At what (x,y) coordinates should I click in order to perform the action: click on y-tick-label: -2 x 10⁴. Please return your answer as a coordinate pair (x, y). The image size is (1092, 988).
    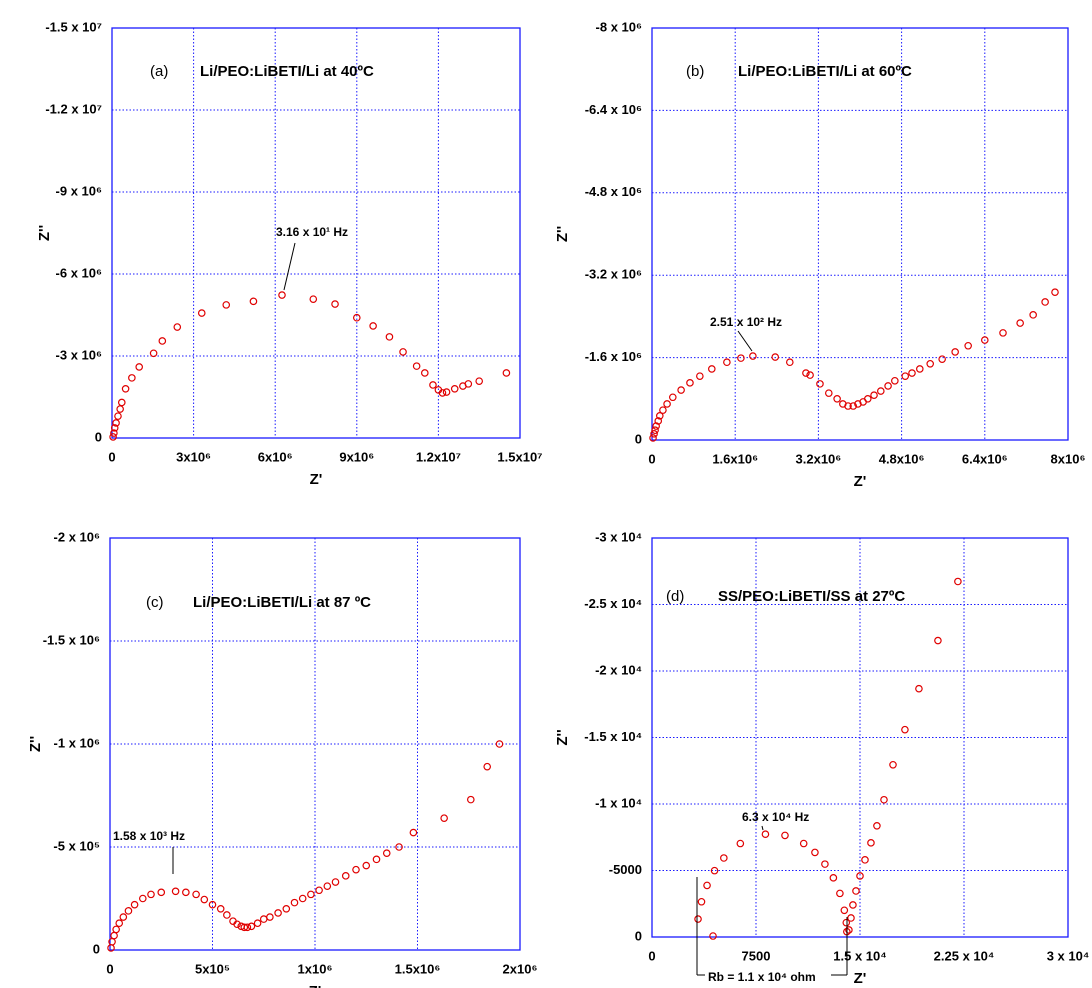
    Looking at the image, I should click on (618, 669).